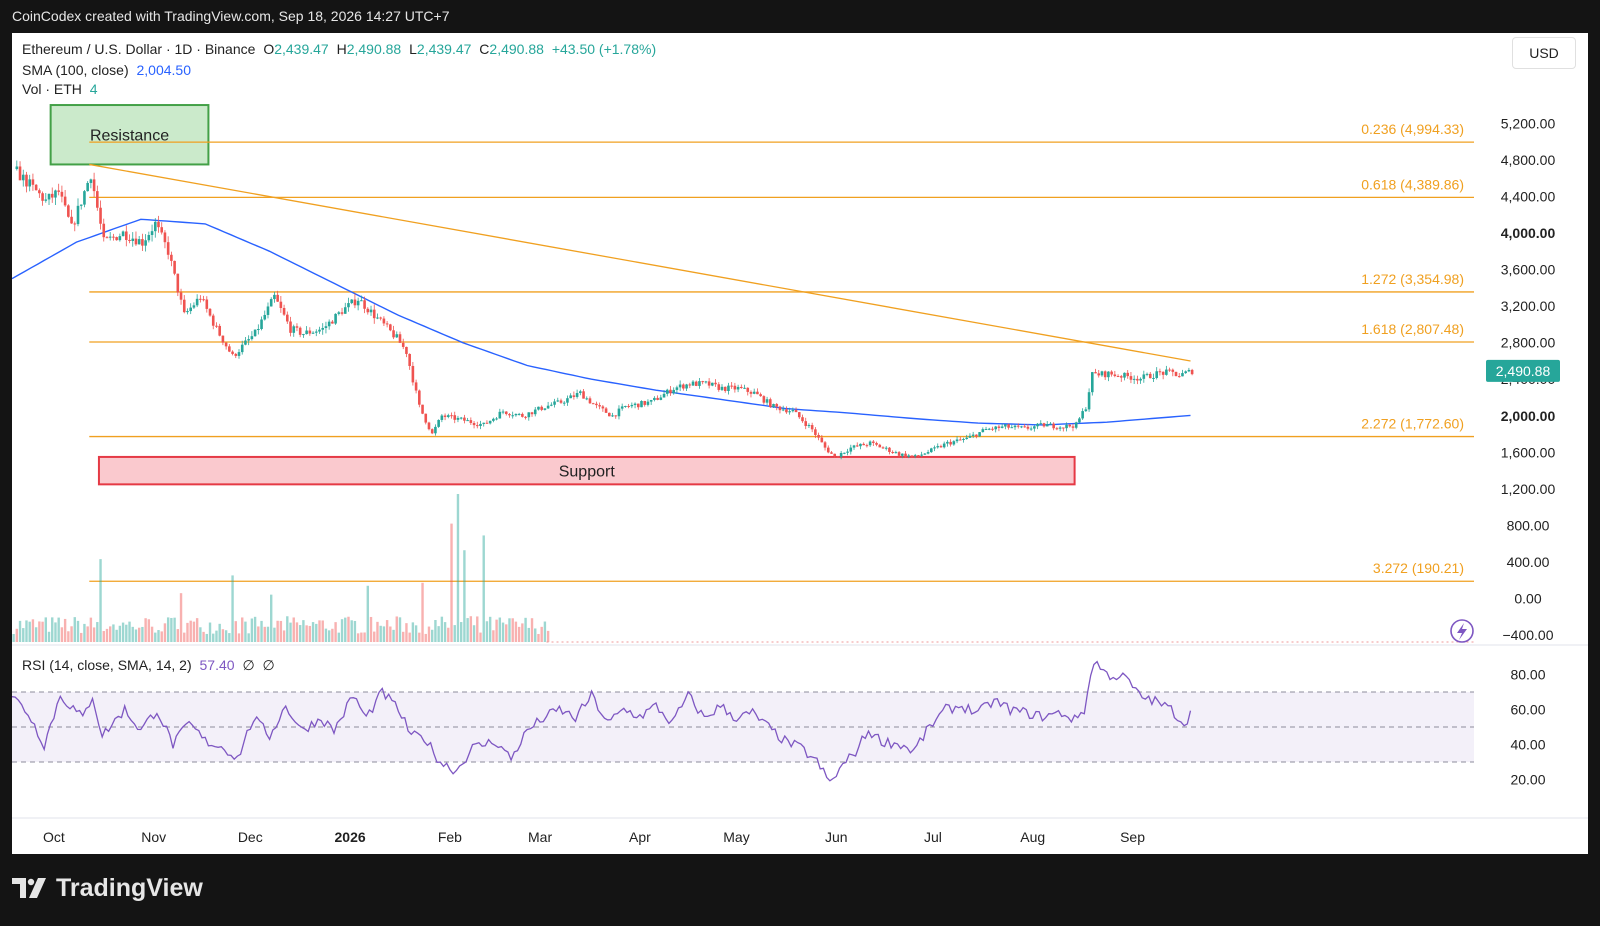 The image size is (1600, 926). Describe the element at coordinates (450, 837) in the screenshot. I see `time-tick-label: Feb` at that location.